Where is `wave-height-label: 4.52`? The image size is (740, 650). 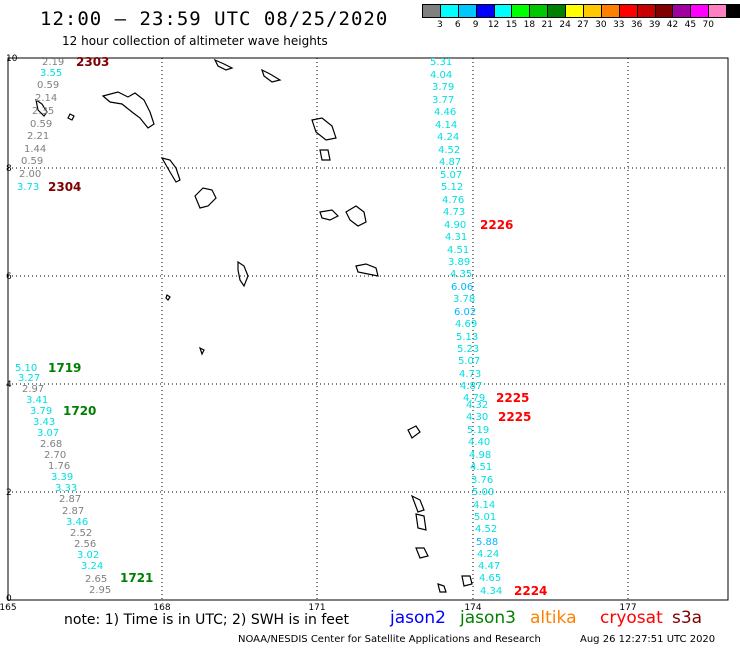
wave-height-label: 4.52 is located at coordinates (486, 529).